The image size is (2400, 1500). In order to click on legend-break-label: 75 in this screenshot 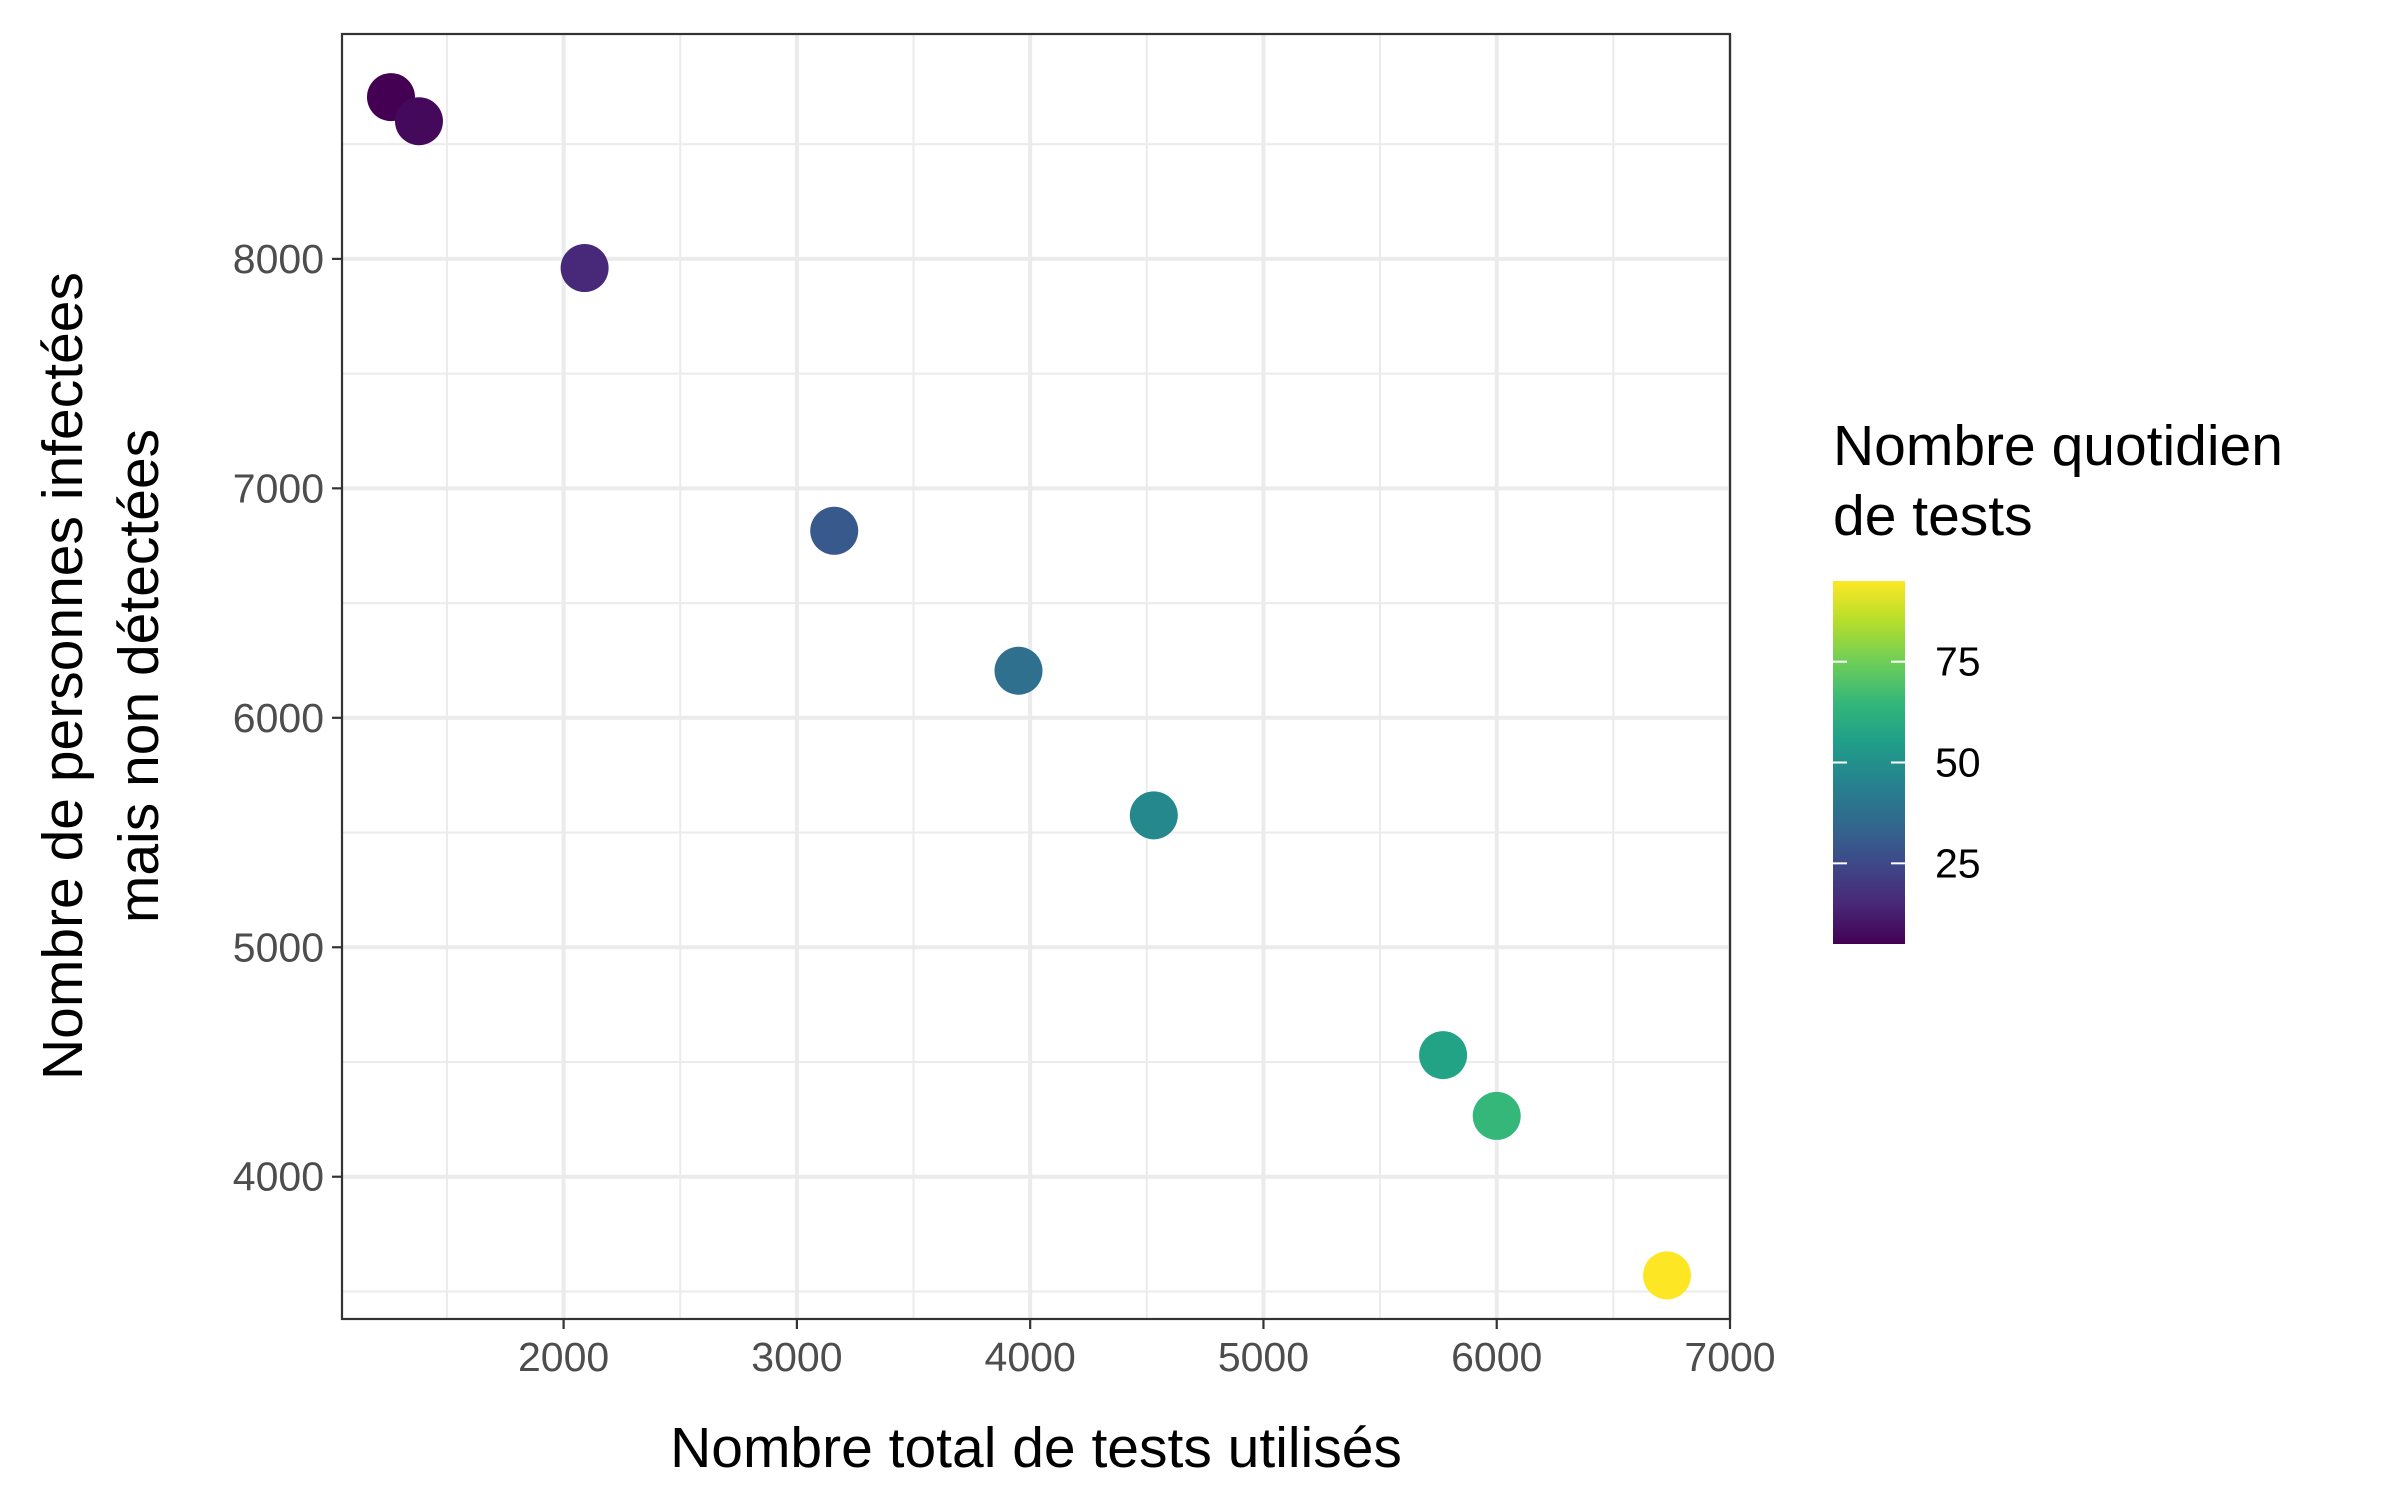, I will do `click(1958, 662)`.